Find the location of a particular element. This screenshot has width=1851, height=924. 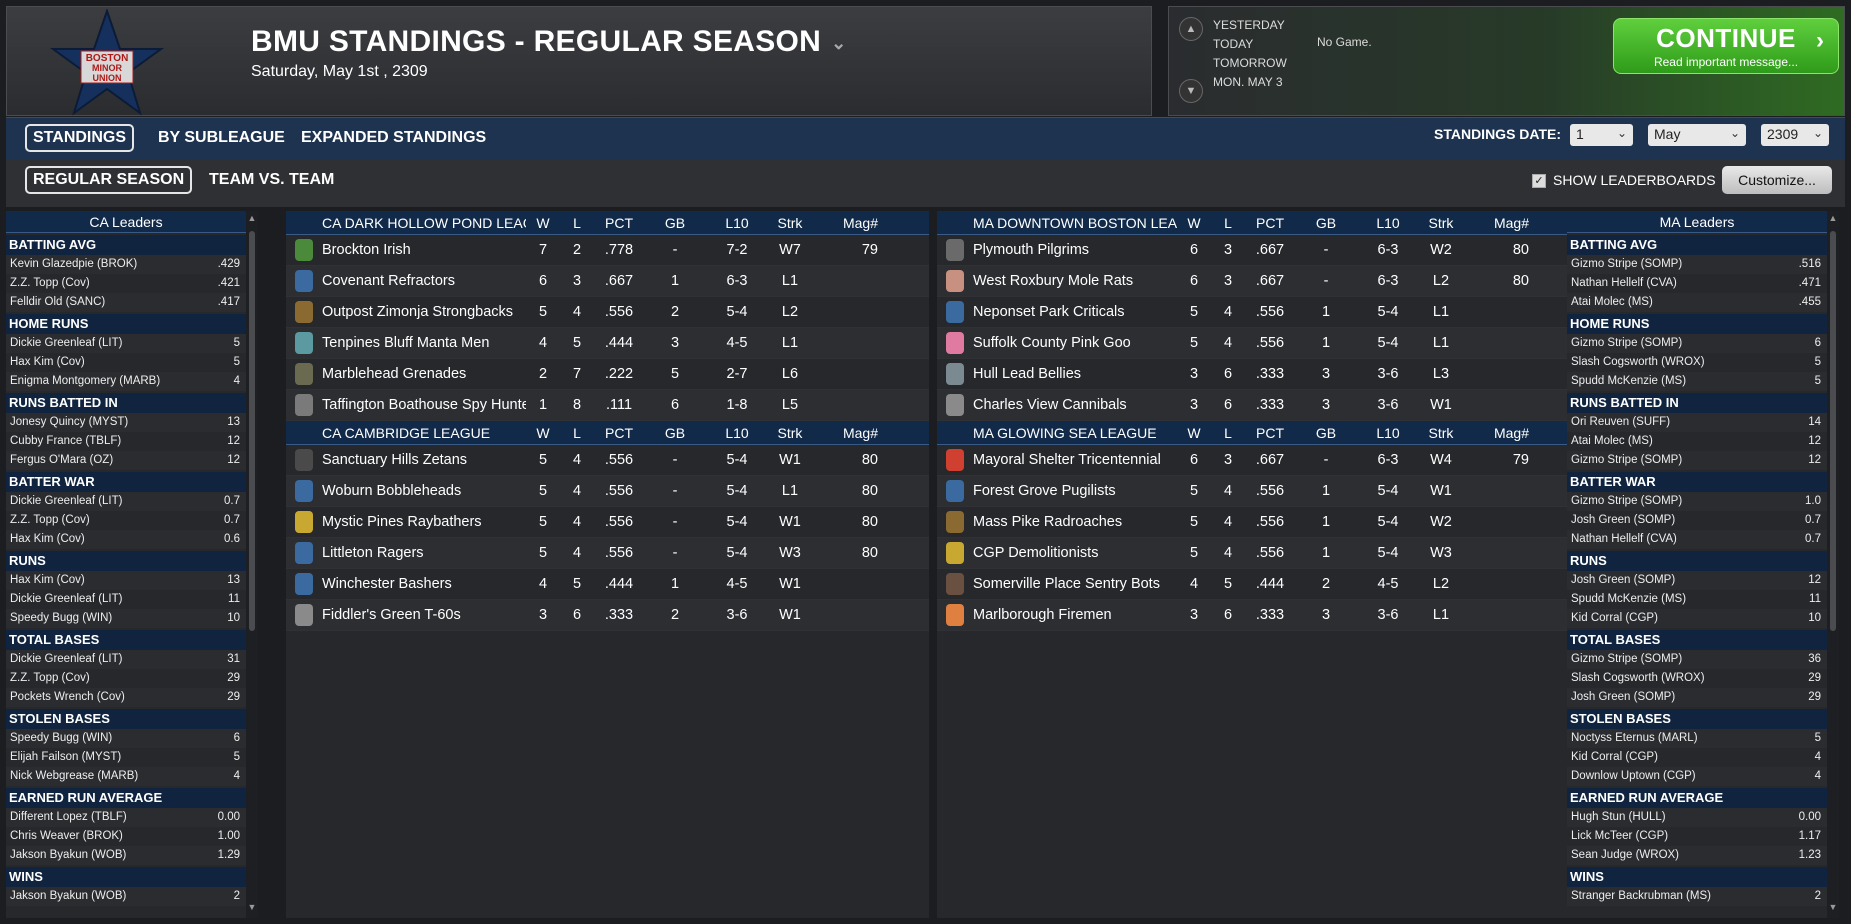

player-name: Kevin Glazedpie (BROK) is located at coordinates (74, 264).